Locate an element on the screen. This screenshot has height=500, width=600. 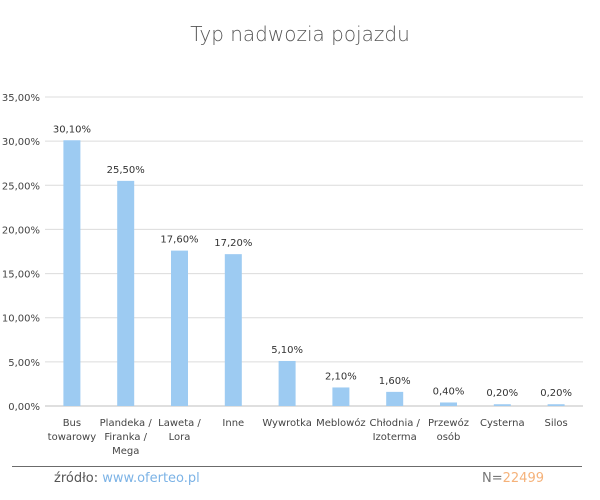
sample-size: N=22499 is located at coordinates (513, 478).